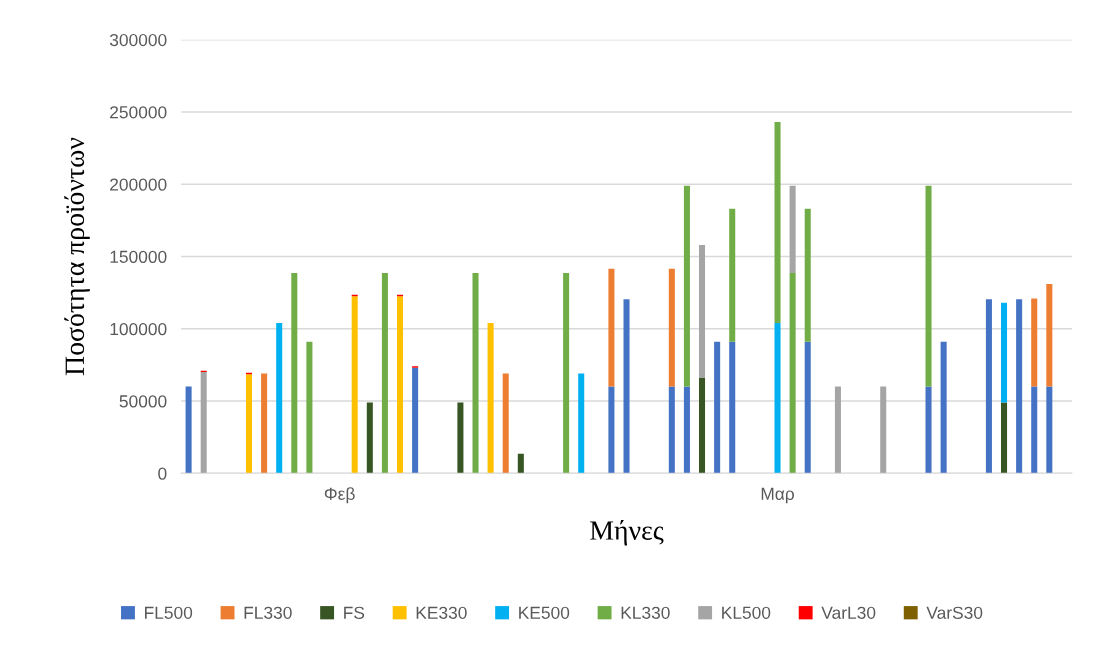  What do you see at coordinates (162, 473) in the screenshot?
I see `y-tick-label: 0` at bounding box center [162, 473].